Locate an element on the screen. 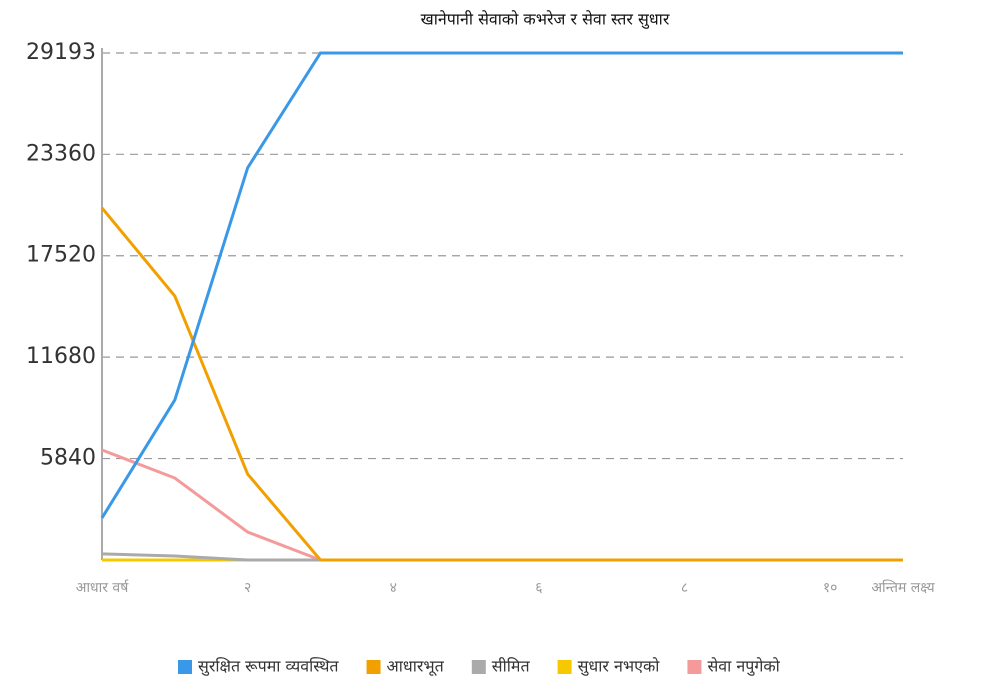 This screenshot has width=1000, height=687. x-tick-label: २ is located at coordinates (247, 588).